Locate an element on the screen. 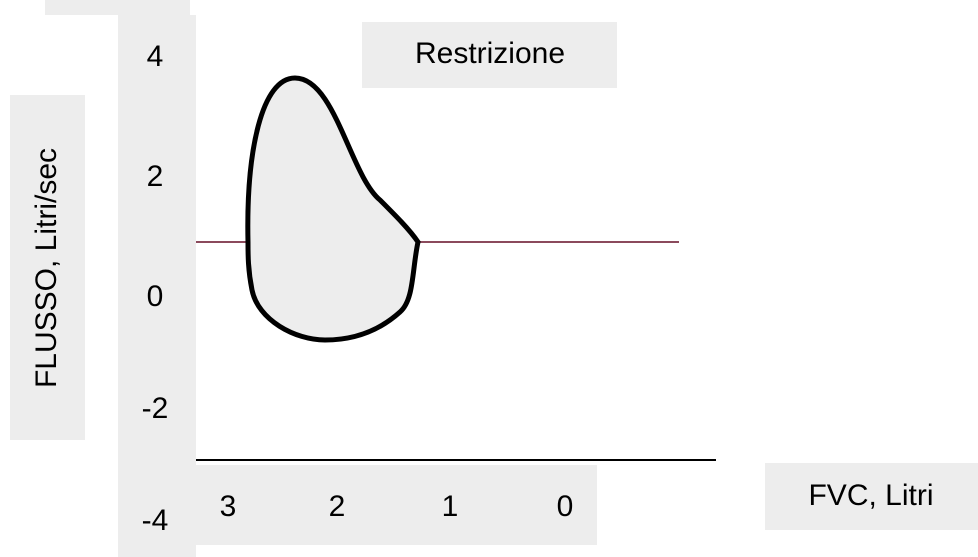  y-tick-label: 4 is located at coordinates (155, 56).